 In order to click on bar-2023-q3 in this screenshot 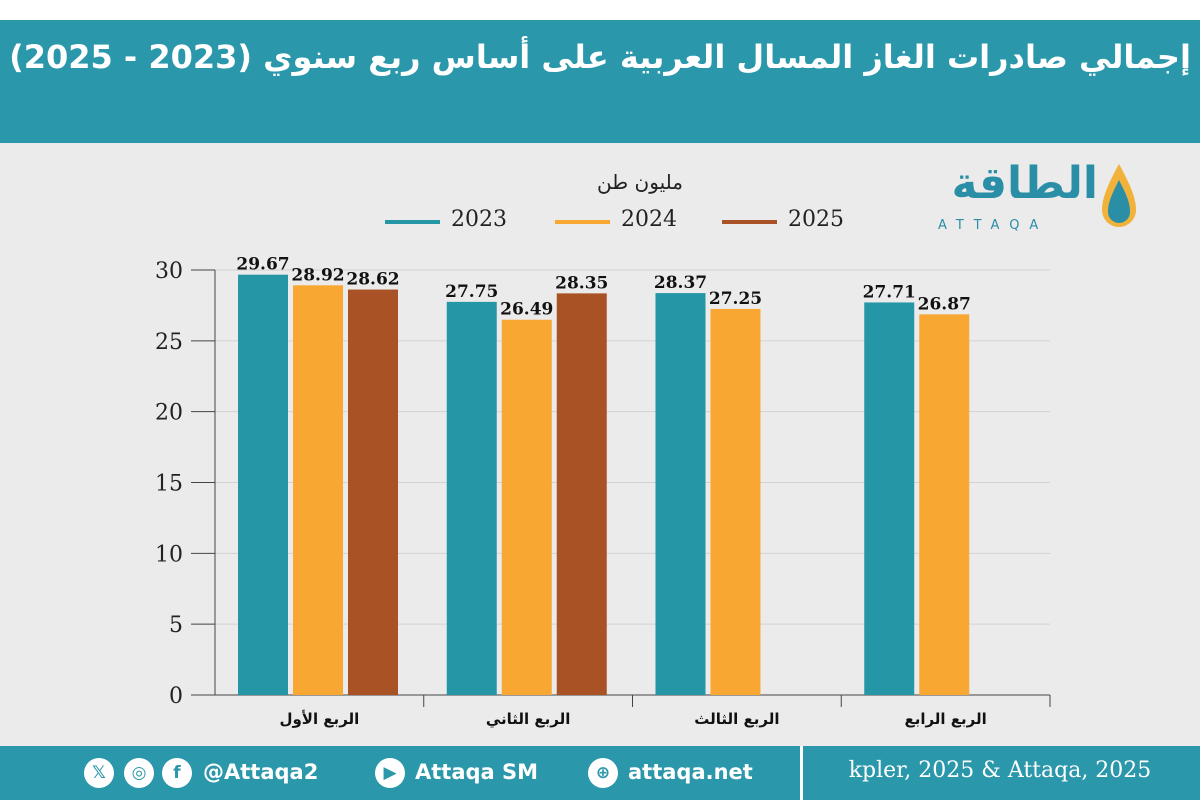, I will do `click(680, 494)`.